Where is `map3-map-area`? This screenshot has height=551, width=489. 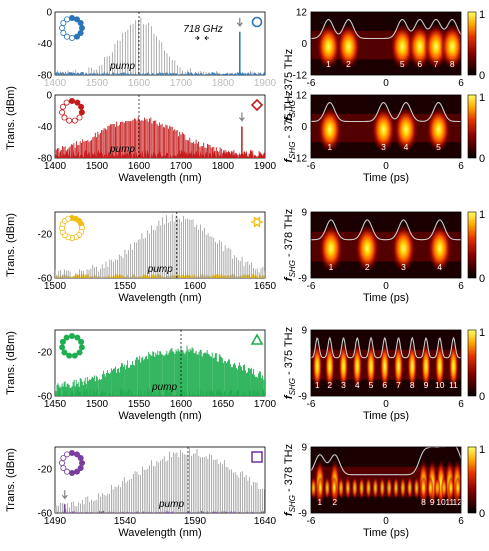
map3-map-area is located at coordinates (386, 246).